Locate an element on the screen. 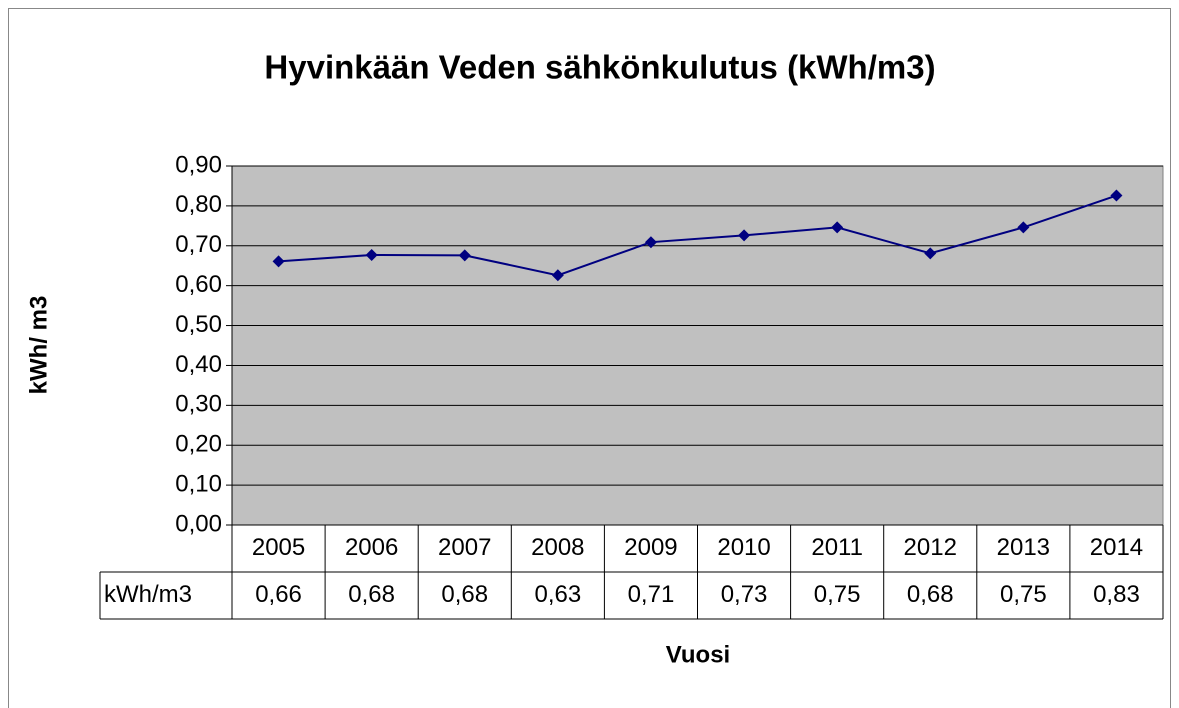 The width and height of the screenshot is (1179, 708). y-tick-label: 0,70 is located at coordinates (198, 244).